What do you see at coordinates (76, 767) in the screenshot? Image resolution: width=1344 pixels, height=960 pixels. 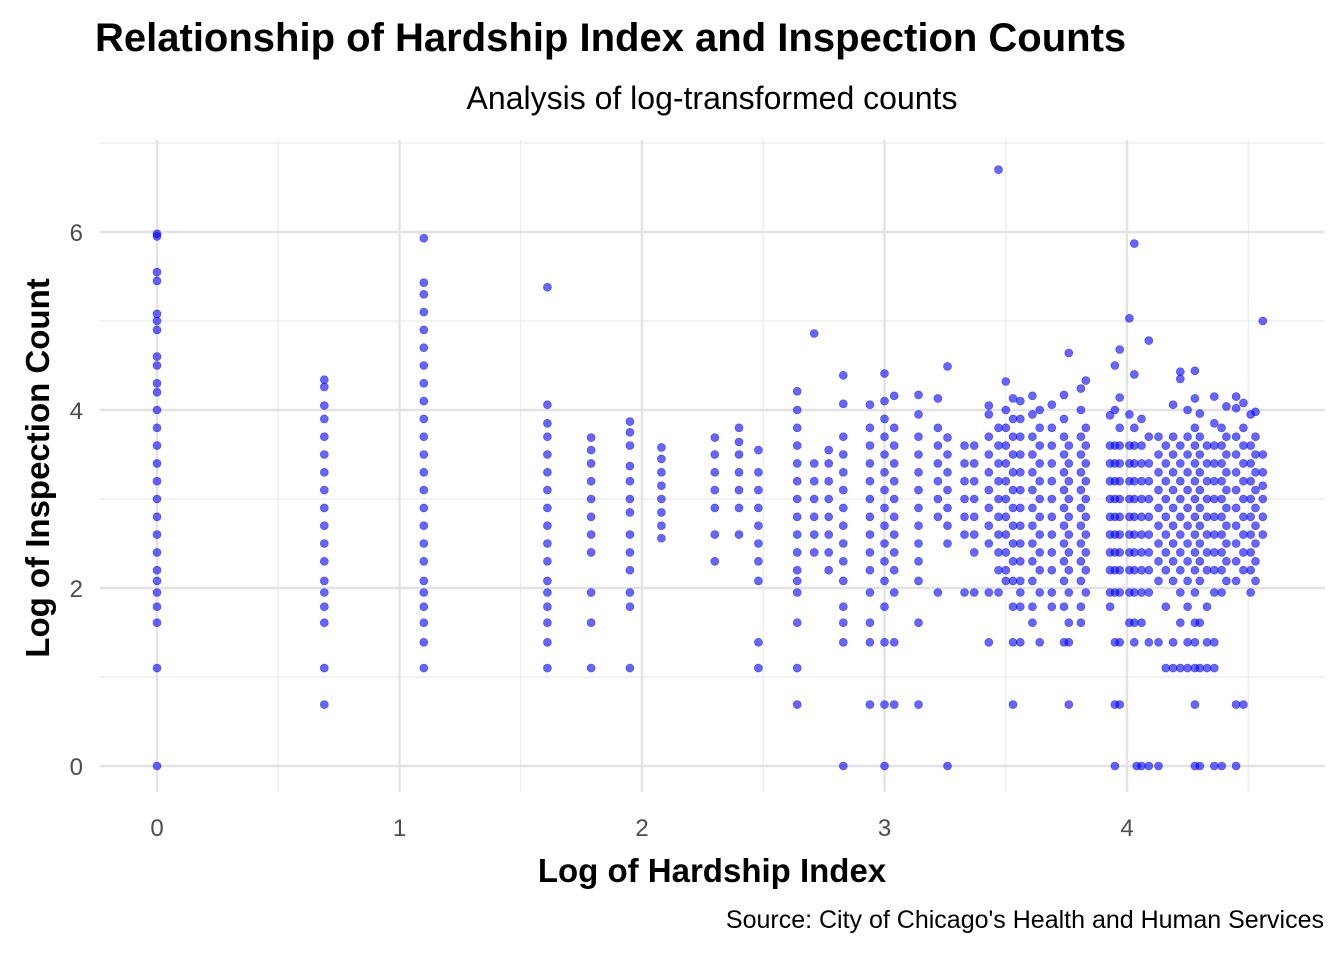 I see `y-tick-label: 0` at bounding box center [76, 767].